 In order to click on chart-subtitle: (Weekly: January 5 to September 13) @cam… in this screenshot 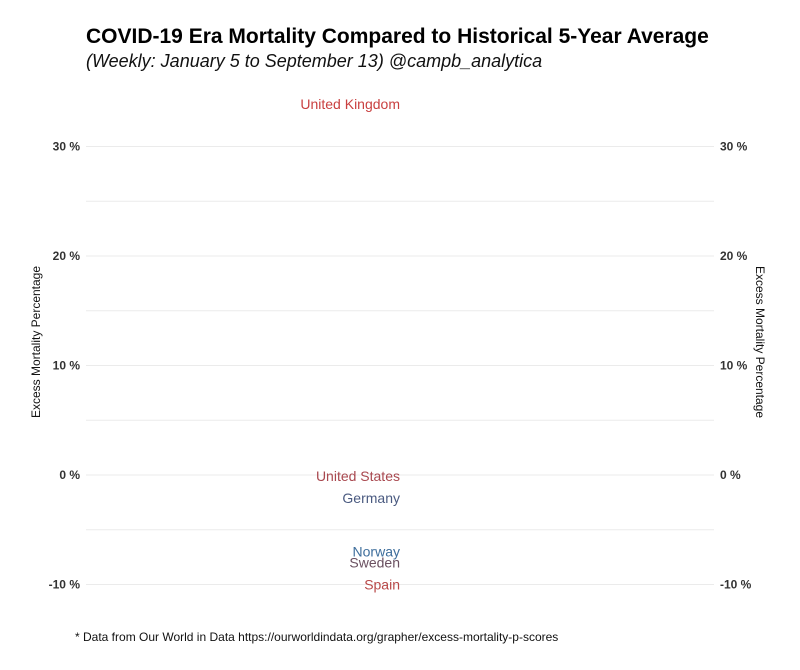, I will do `click(314, 61)`.